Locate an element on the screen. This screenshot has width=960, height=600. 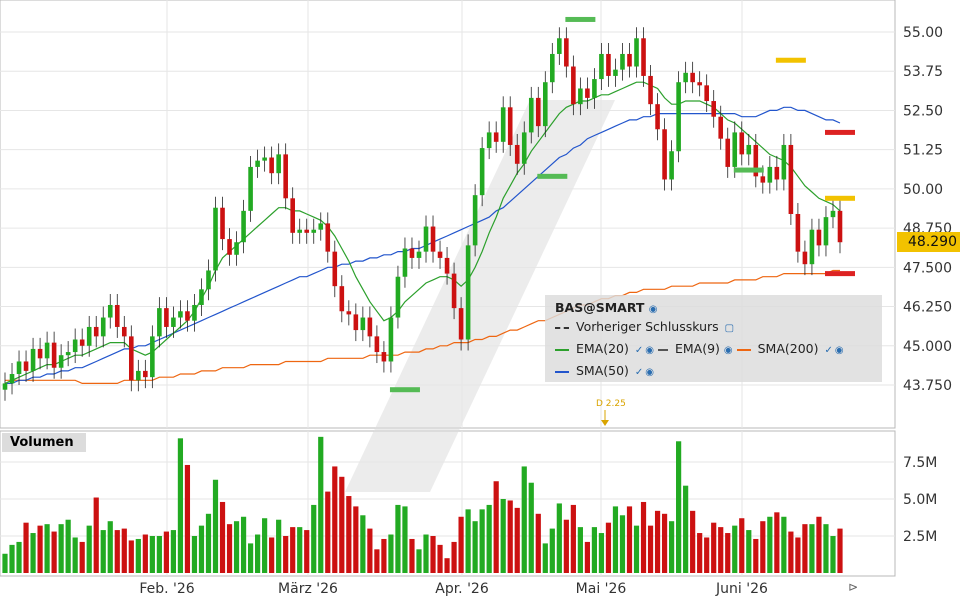
event-label: D 2.25 is located at coordinates (611, 404).